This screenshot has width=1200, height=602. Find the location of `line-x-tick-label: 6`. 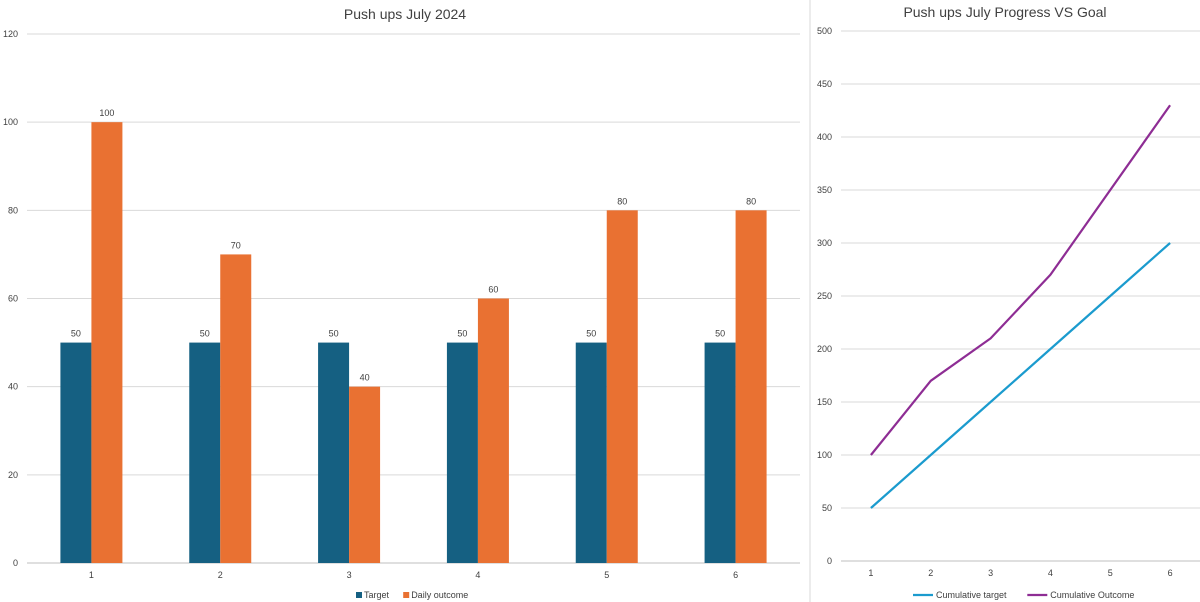

line-x-tick-label: 6 is located at coordinates (1170, 573).